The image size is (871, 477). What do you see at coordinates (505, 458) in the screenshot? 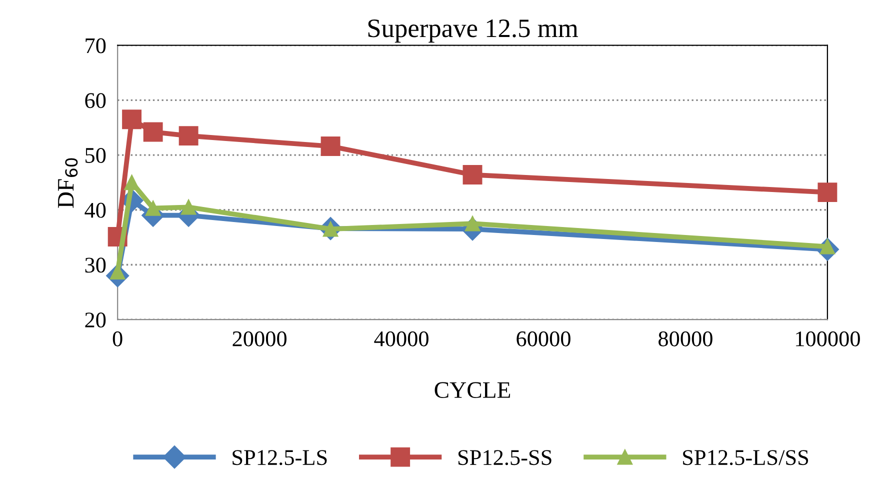
I see `legend-label: SP12.5-SS` at bounding box center [505, 458].